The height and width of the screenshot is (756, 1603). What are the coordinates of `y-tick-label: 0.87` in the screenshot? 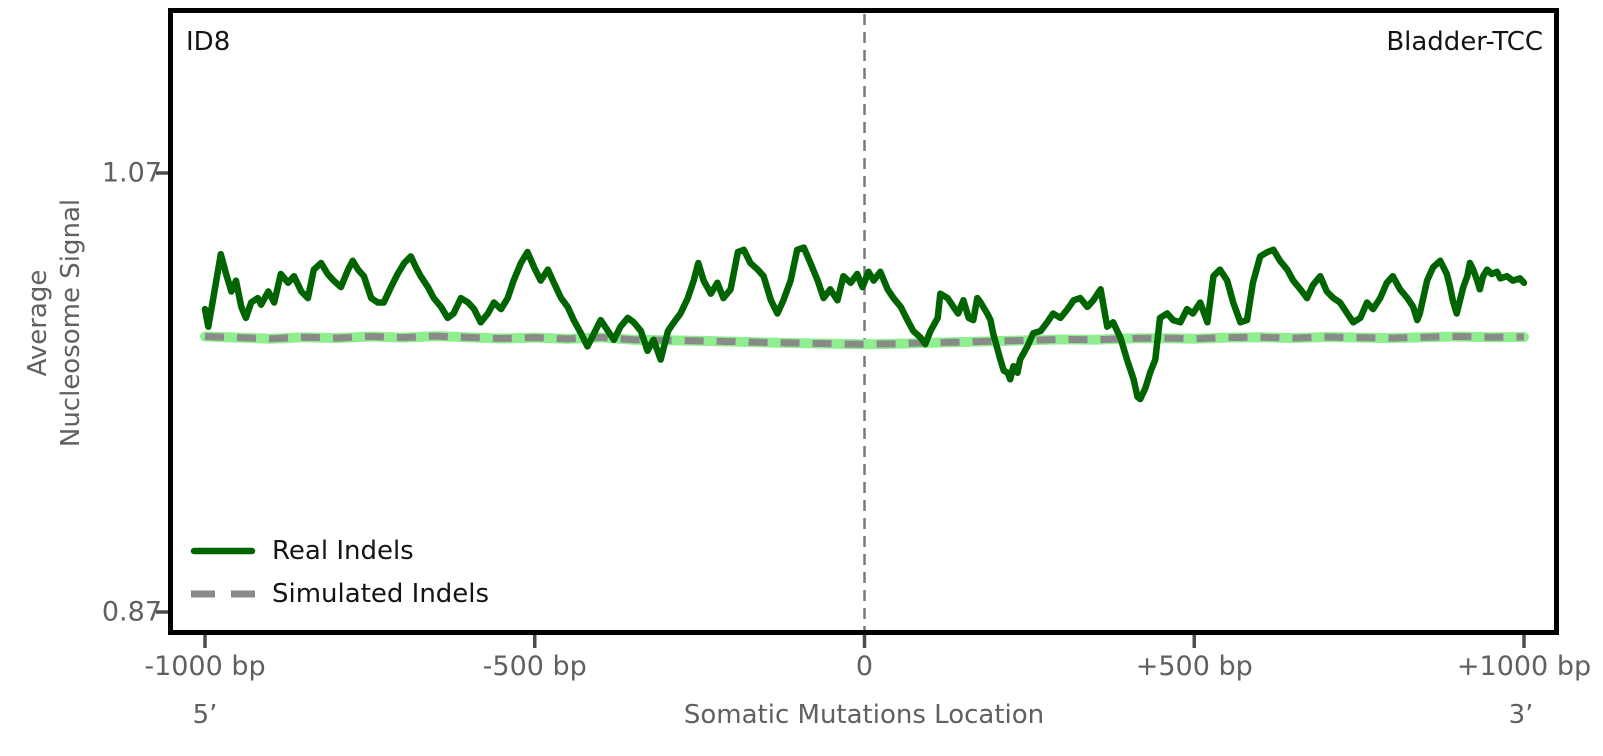 It's located at (131, 612).